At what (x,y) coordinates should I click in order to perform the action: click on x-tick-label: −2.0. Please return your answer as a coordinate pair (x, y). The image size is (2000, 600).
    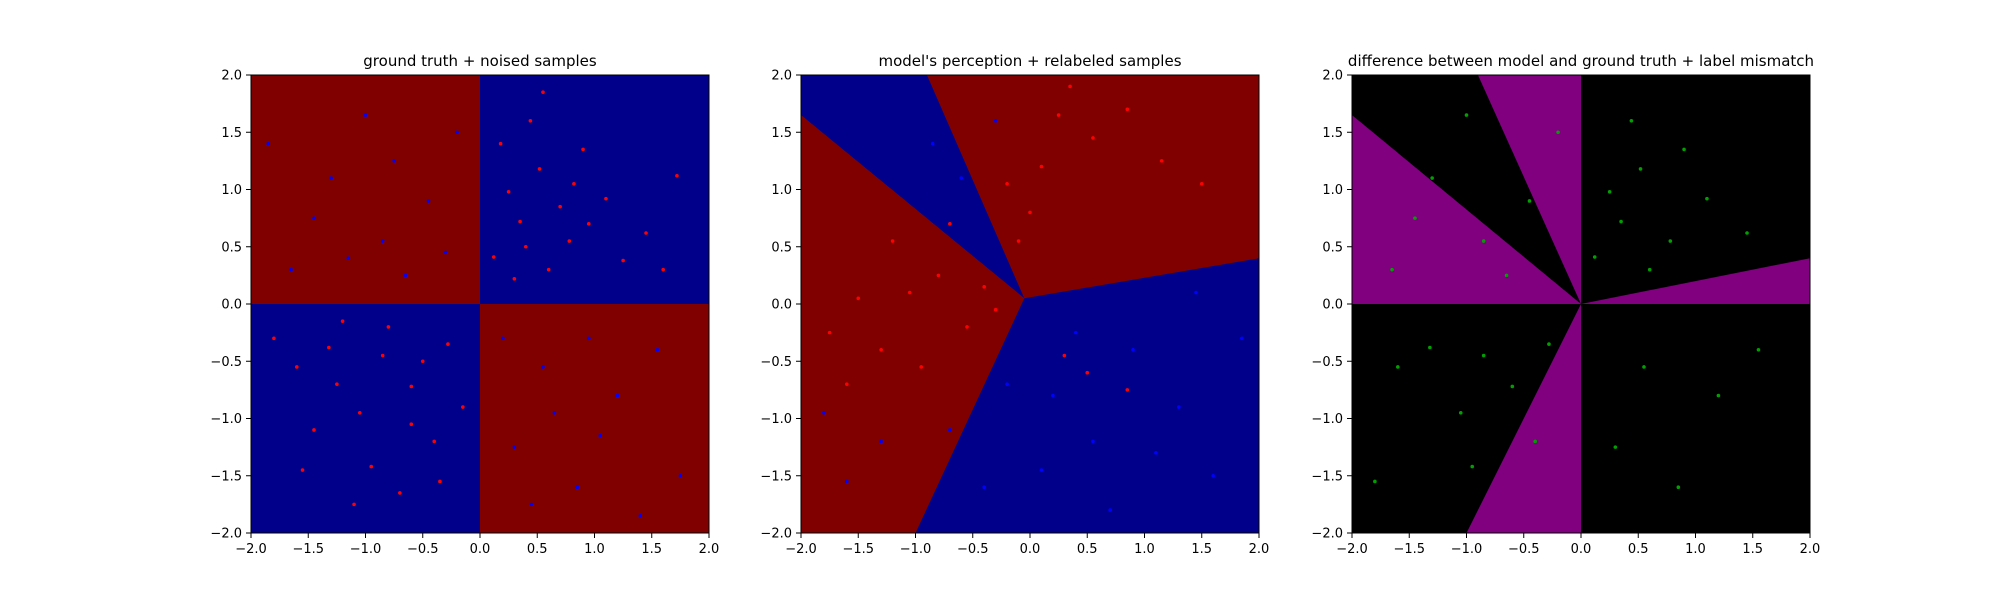
    Looking at the image, I should click on (1352, 549).